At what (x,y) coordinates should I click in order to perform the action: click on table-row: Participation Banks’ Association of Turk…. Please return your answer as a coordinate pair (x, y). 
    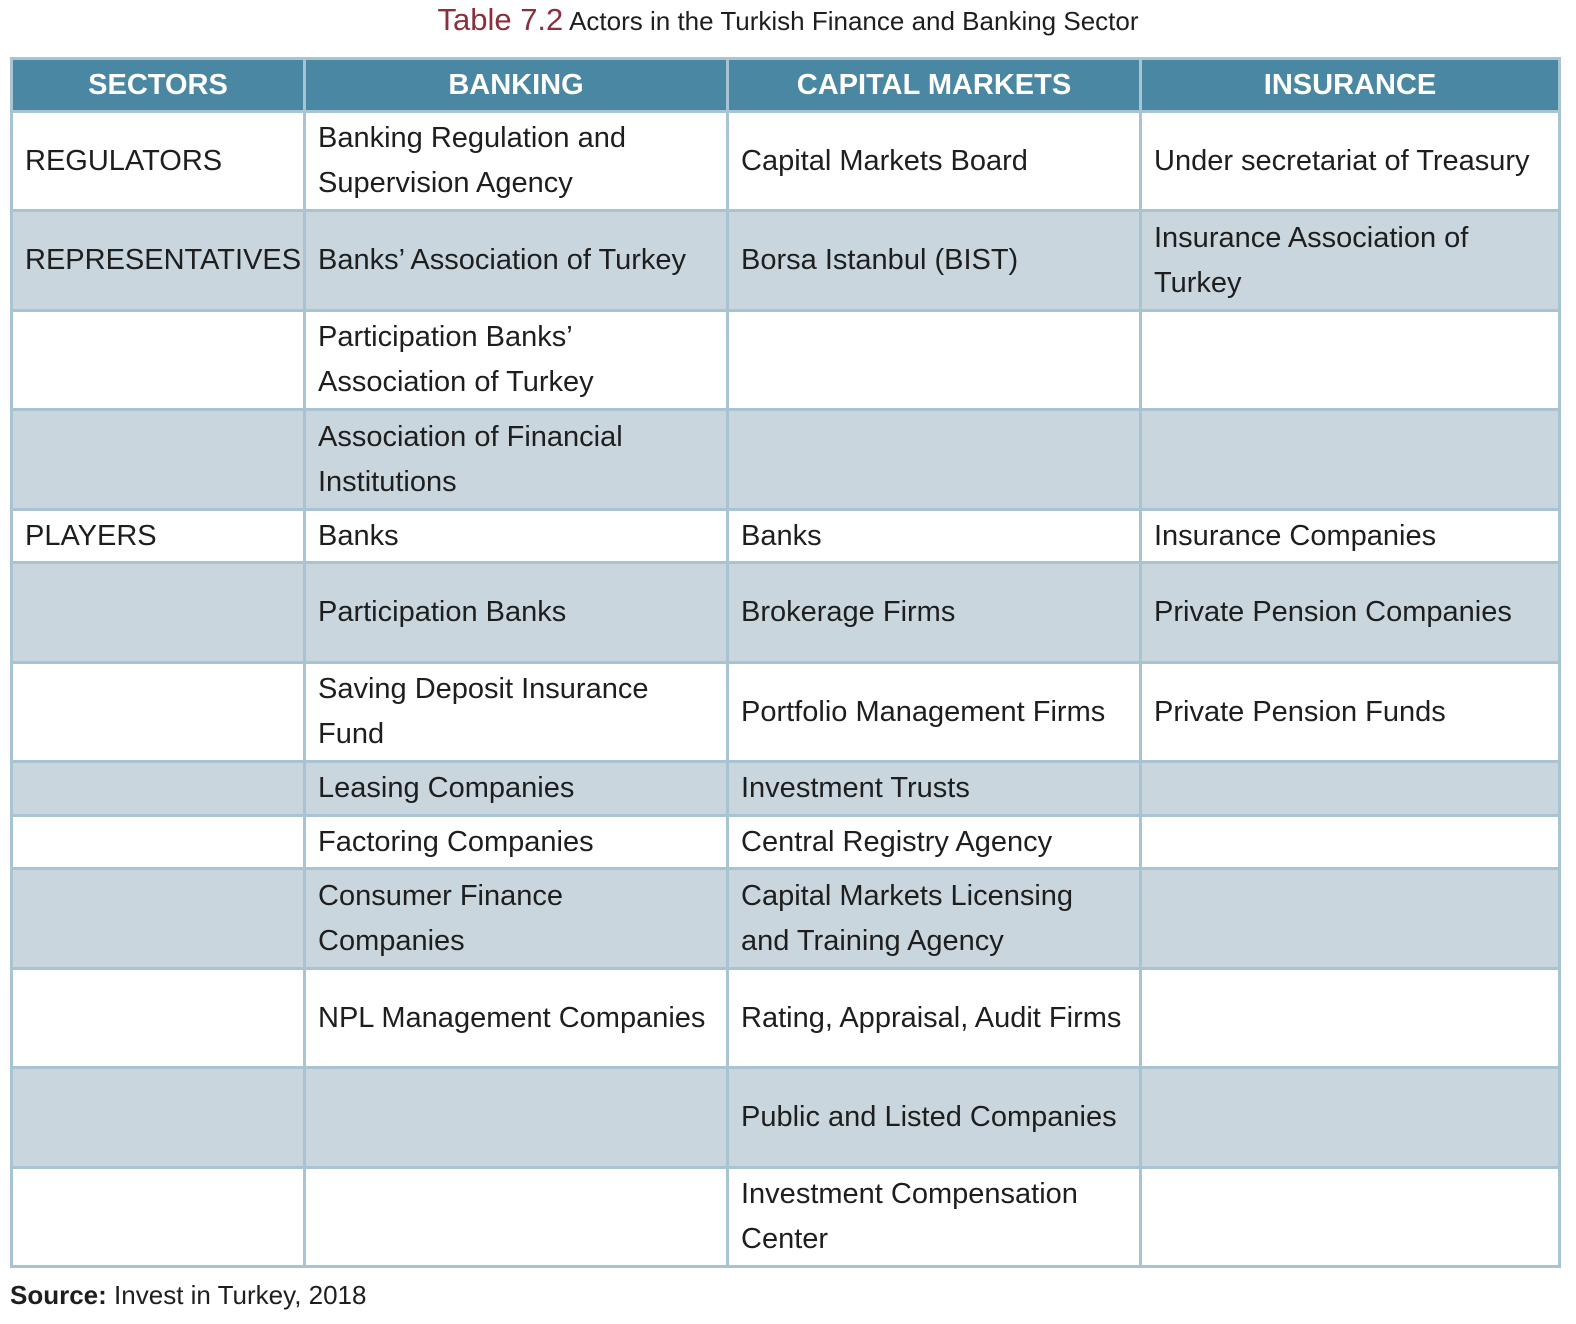
    Looking at the image, I should click on (785, 360).